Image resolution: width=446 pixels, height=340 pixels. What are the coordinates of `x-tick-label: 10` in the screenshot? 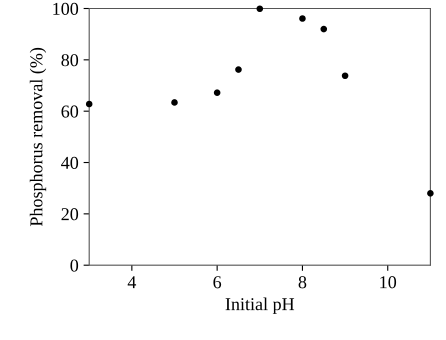 It's located at (388, 282).